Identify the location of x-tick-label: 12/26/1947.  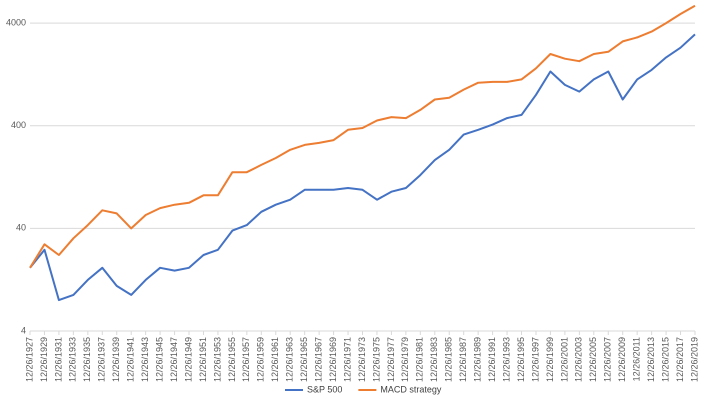
(174, 359).